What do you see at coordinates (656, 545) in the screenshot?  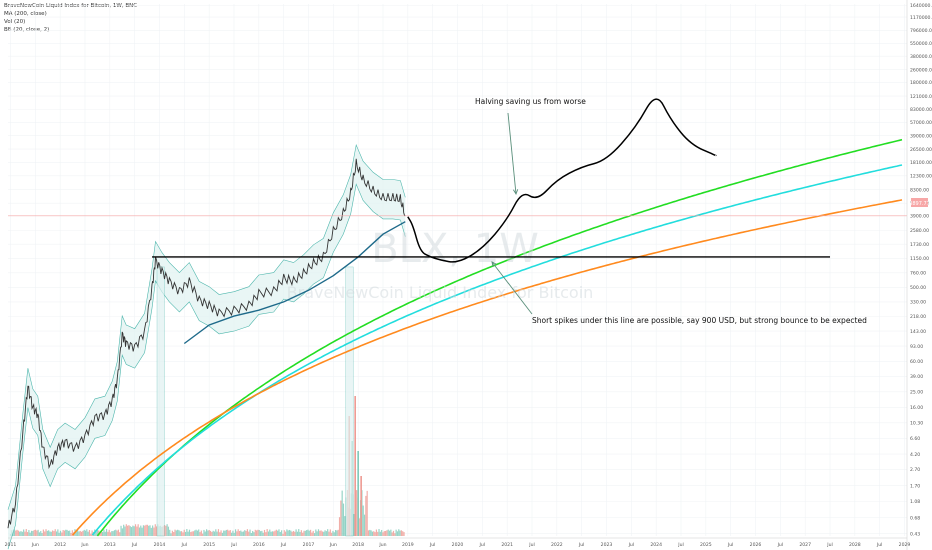 I see `x-tick-label: 2024` at bounding box center [656, 545].